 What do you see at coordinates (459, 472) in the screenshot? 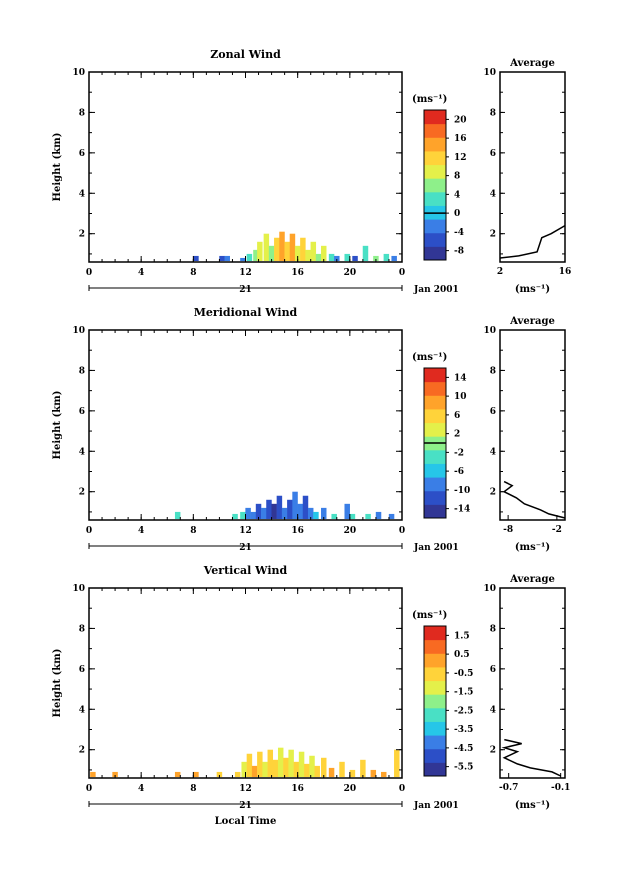
I see `colorbar-tick-label: -6` at bounding box center [459, 472].